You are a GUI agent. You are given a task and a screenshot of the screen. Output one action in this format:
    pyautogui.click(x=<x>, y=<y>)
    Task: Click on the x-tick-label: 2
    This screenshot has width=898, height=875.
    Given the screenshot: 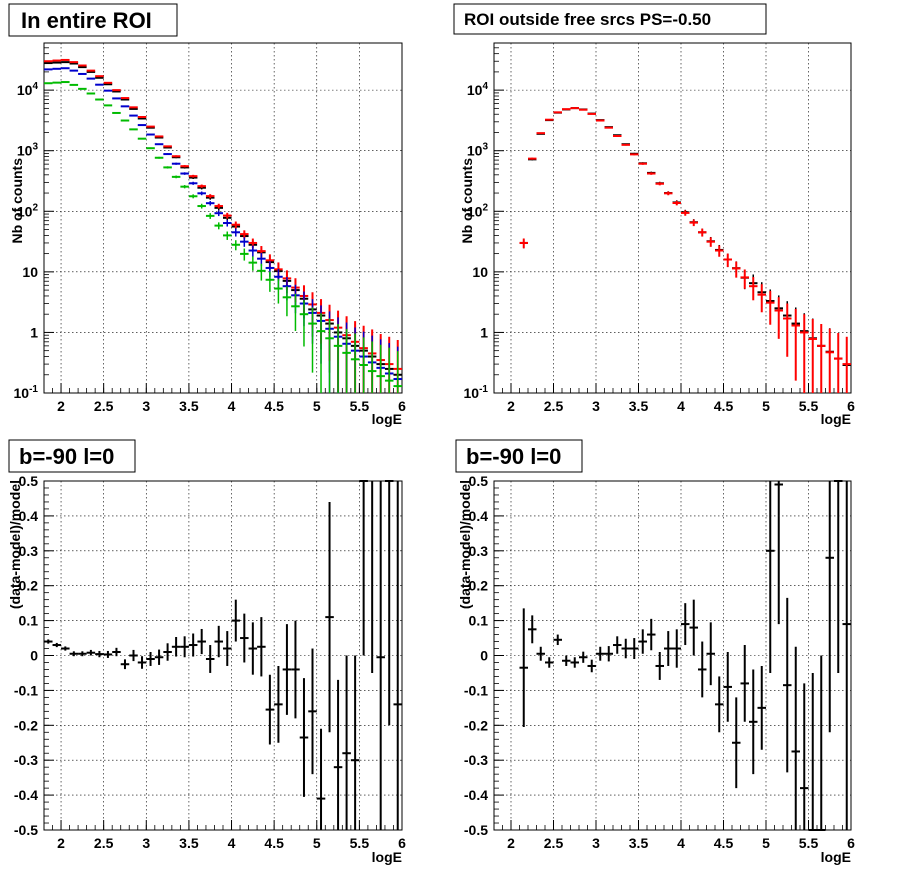 What is the action you would take?
    pyautogui.click(x=511, y=843)
    